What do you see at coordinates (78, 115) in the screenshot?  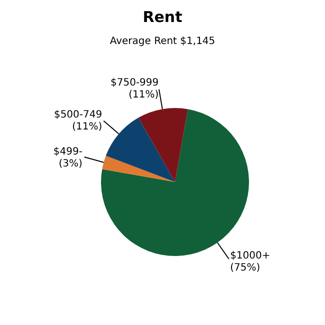 I see `slice-label: $500-749` at bounding box center [78, 115].